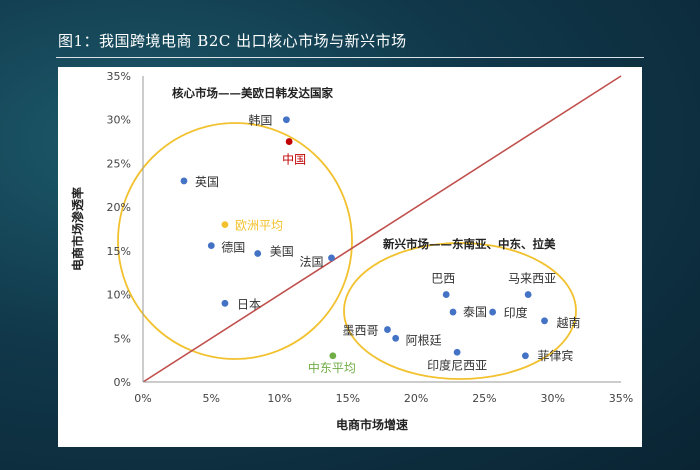  I want to click on point-label: 韩国, so click(260, 120).